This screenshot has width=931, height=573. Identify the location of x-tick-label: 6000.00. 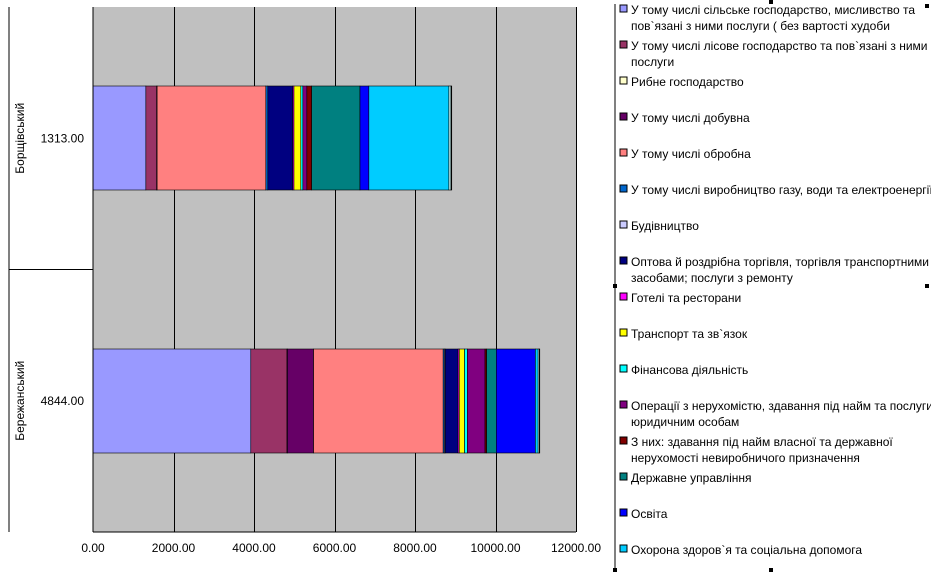
(335, 548).